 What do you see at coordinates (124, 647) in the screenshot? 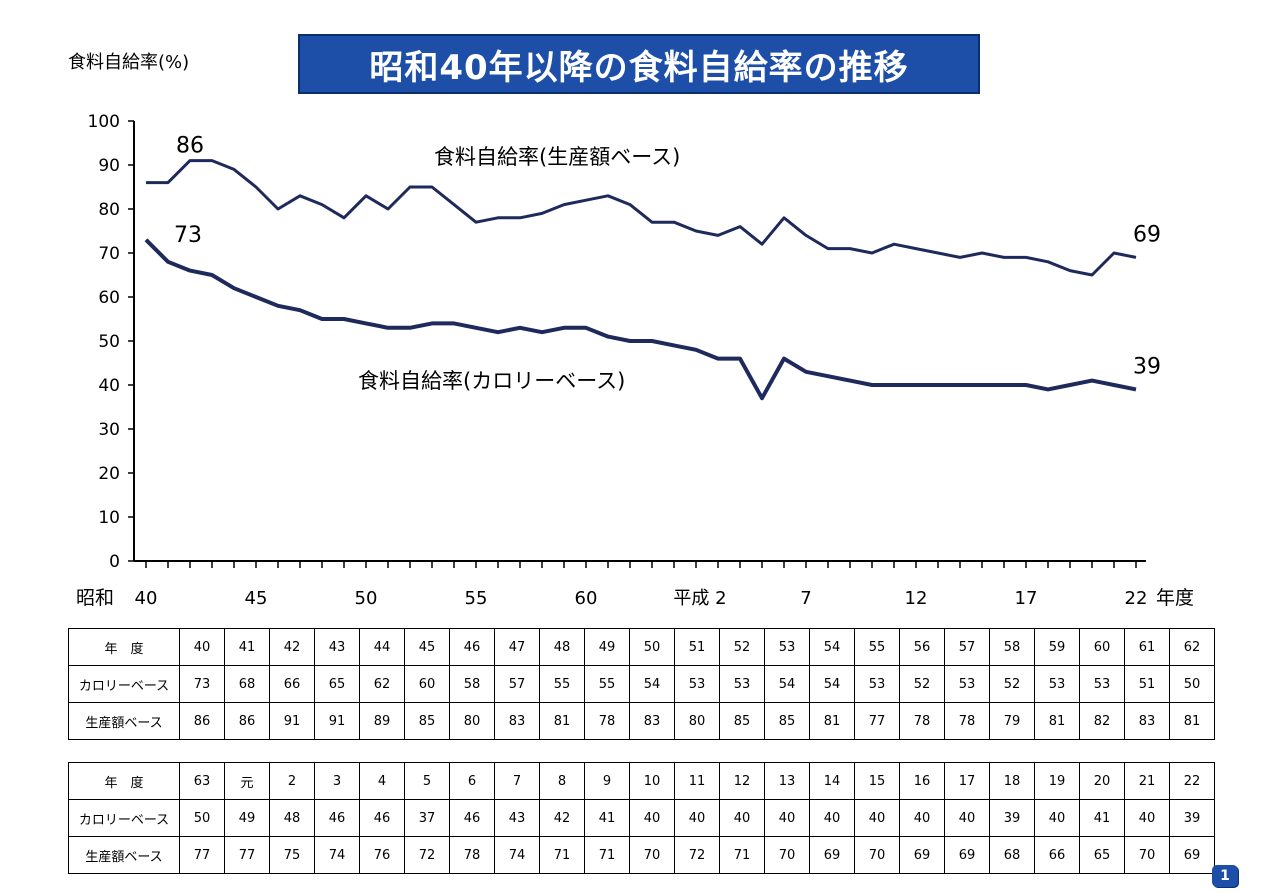
I see `row-header: 年 度` at bounding box center [124, 647].